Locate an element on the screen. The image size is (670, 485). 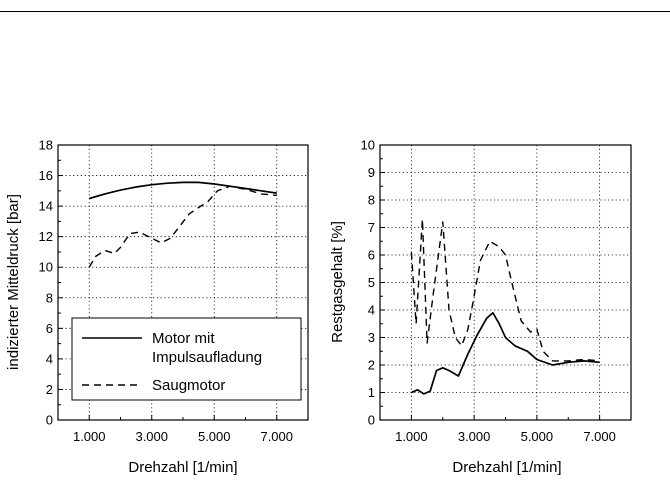
legend-label-impuls-line2: Impulsaufladung is located at coordinates (207, 357).